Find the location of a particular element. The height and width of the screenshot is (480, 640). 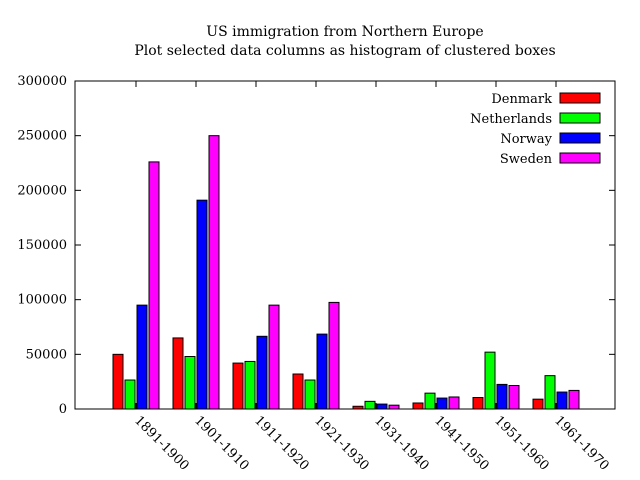

bar-norway-1891-1900 is located at coordinates (142, 357).